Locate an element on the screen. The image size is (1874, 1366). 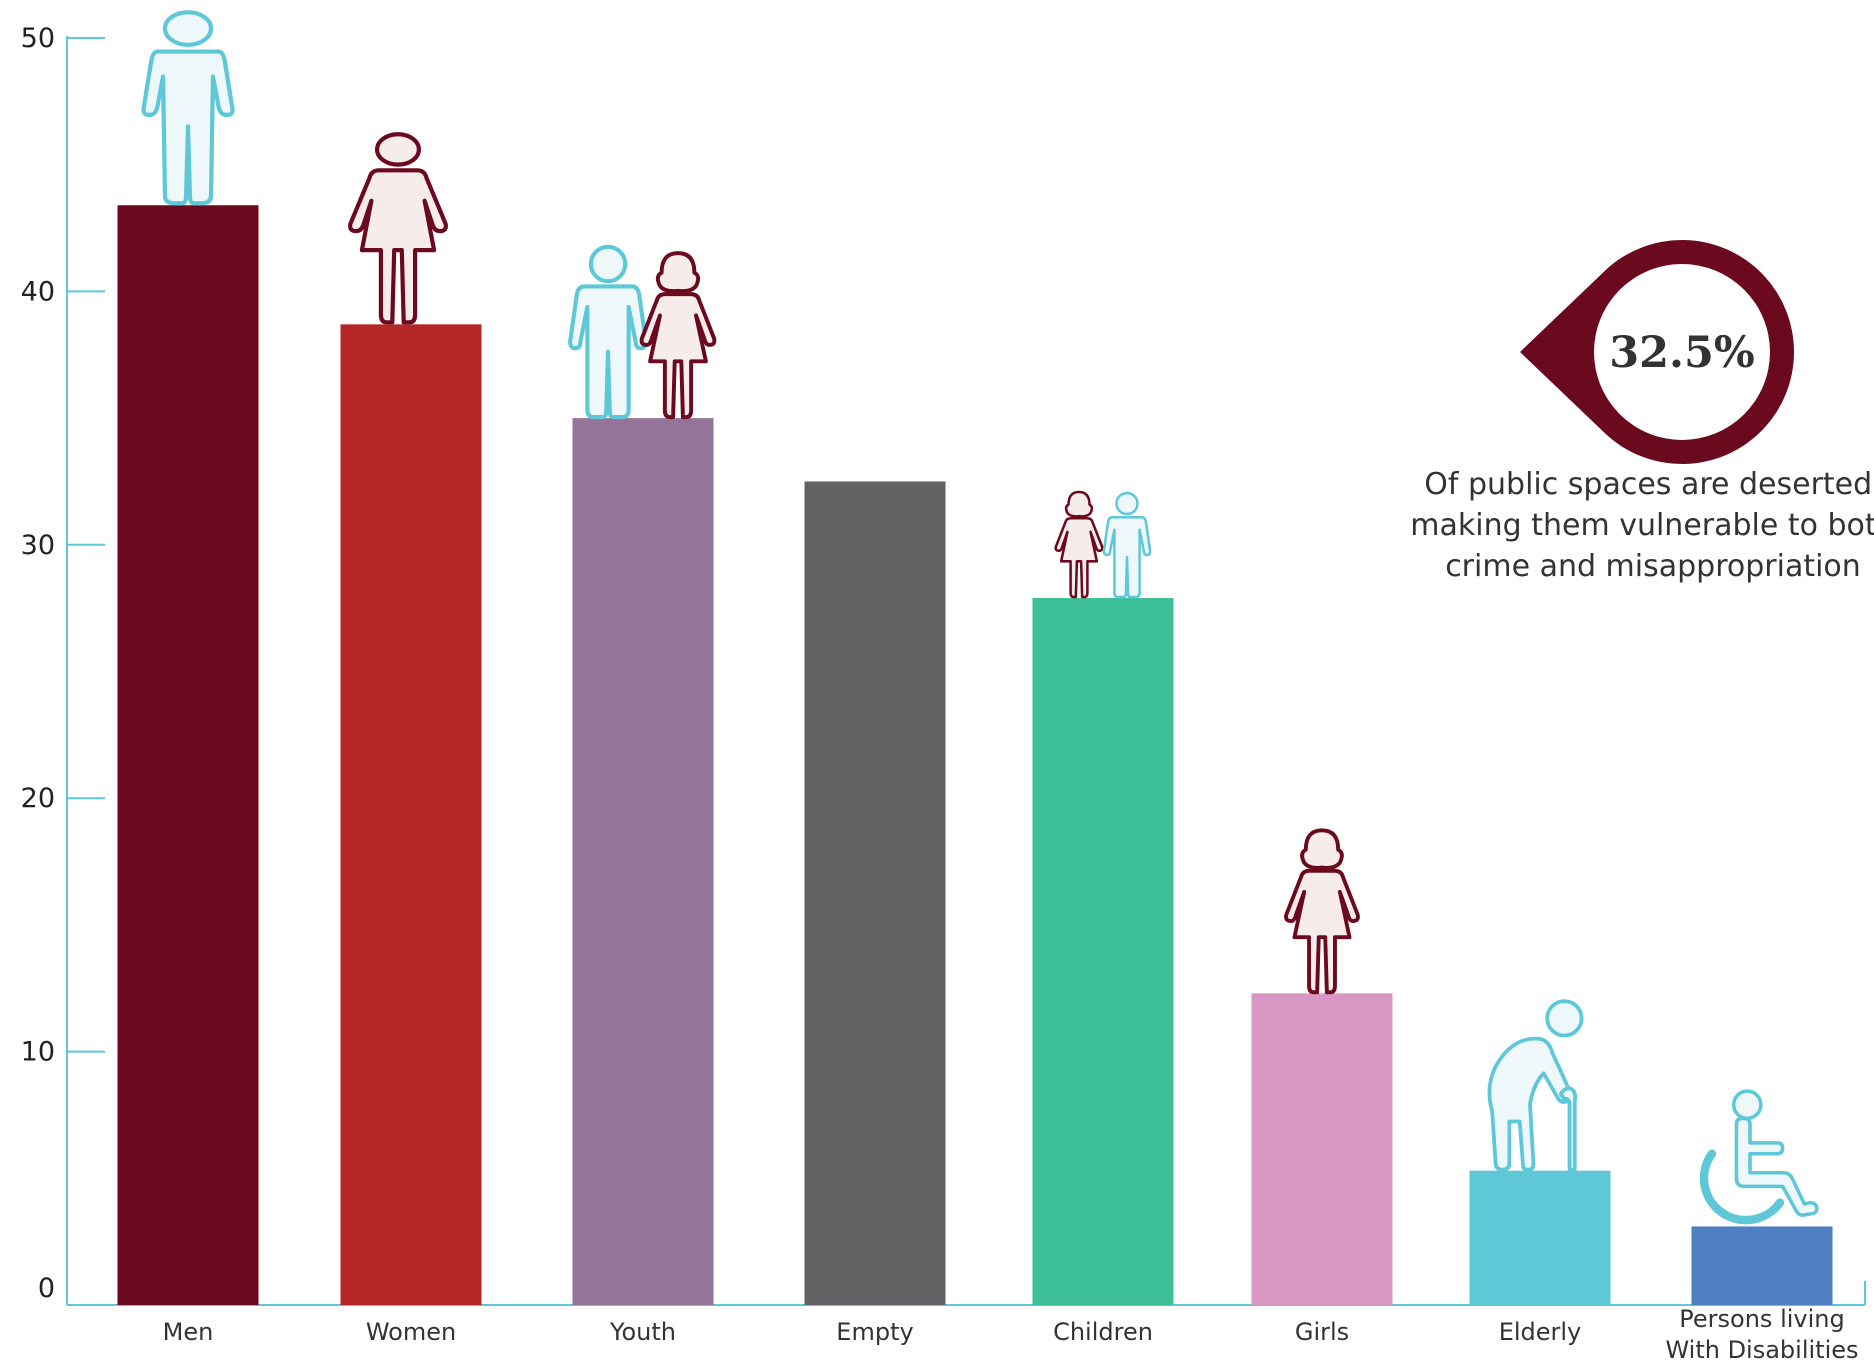
wheelchair-icon is located at coordinates (1759, 1157).